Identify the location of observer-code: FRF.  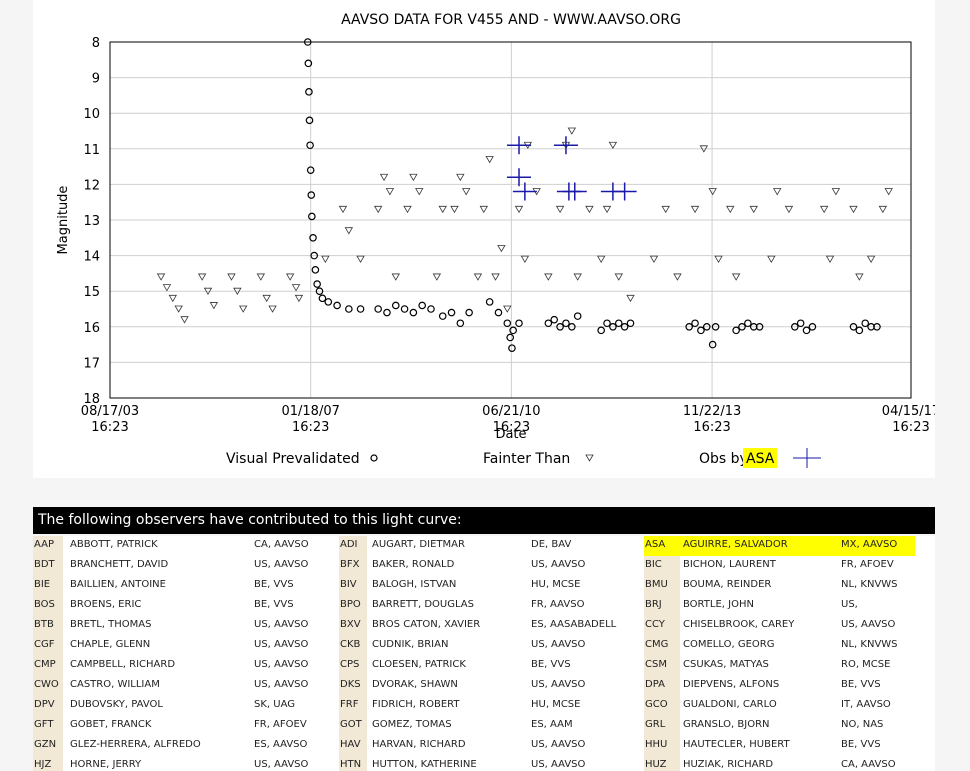
(353, 706).